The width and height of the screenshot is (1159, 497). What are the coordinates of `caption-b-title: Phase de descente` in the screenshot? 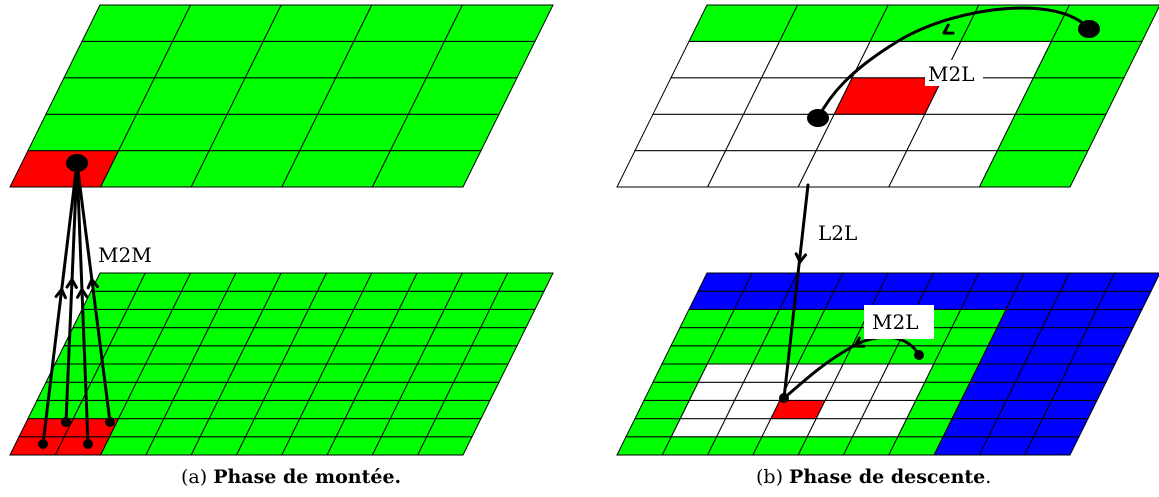 It's located at (887, 477).